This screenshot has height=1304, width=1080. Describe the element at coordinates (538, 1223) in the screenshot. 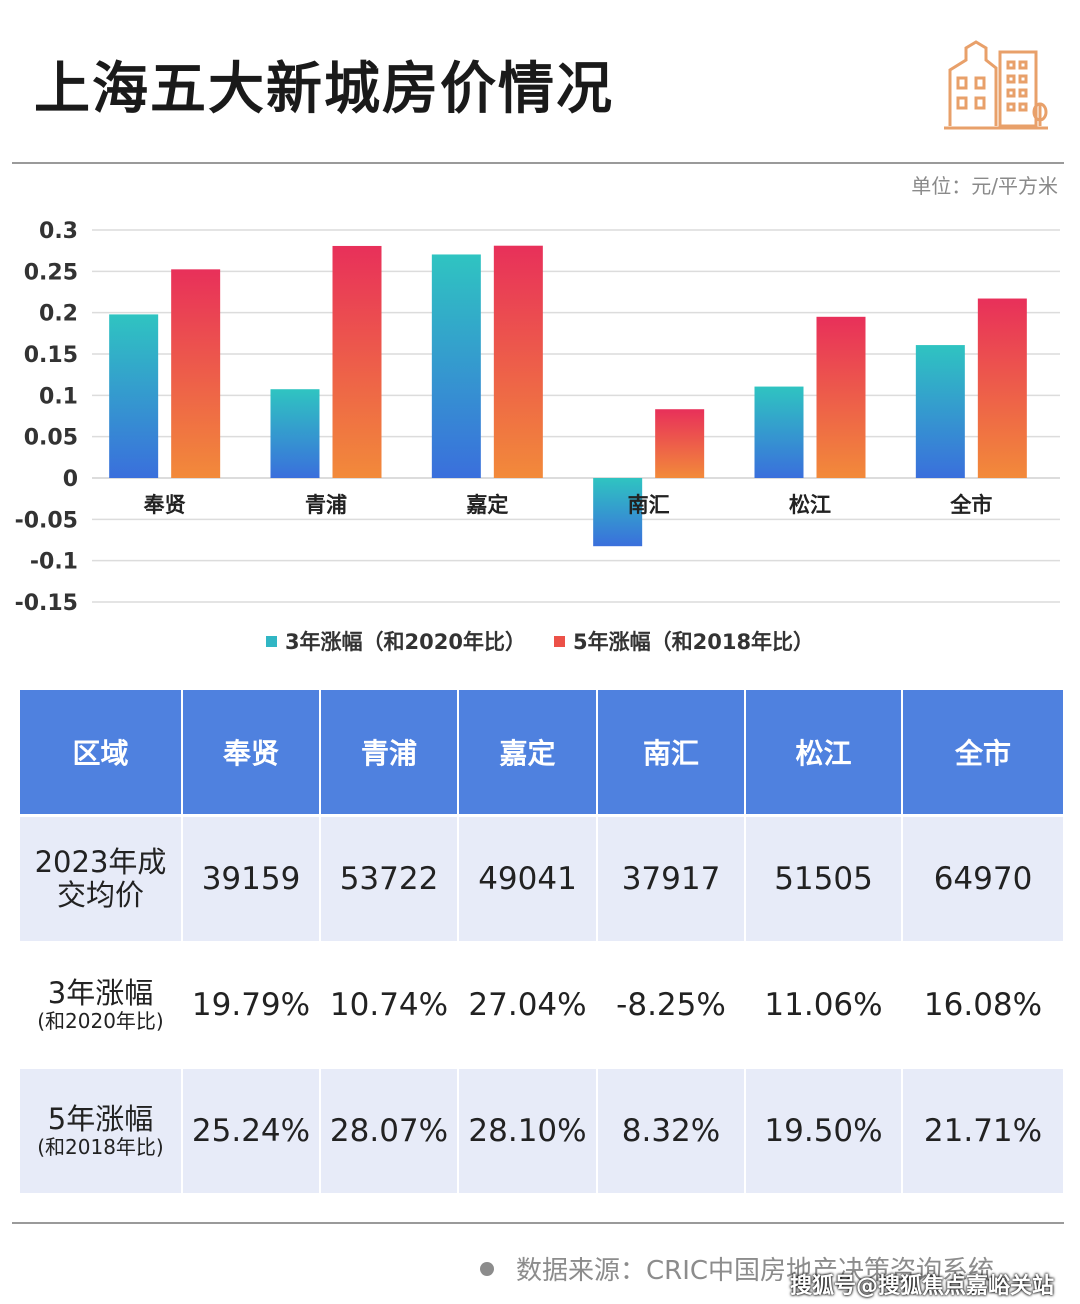

I see `footer-divider` at that location.